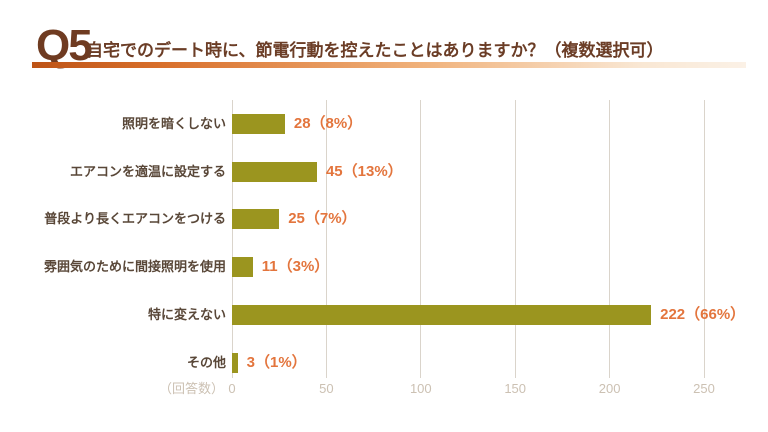  I want to click on category-label: 普段より長くエアコンをつける, so click(135, 218).